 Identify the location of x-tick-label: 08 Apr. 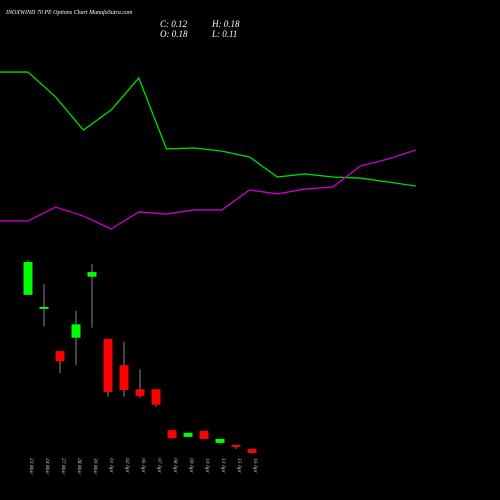
(175, 466).